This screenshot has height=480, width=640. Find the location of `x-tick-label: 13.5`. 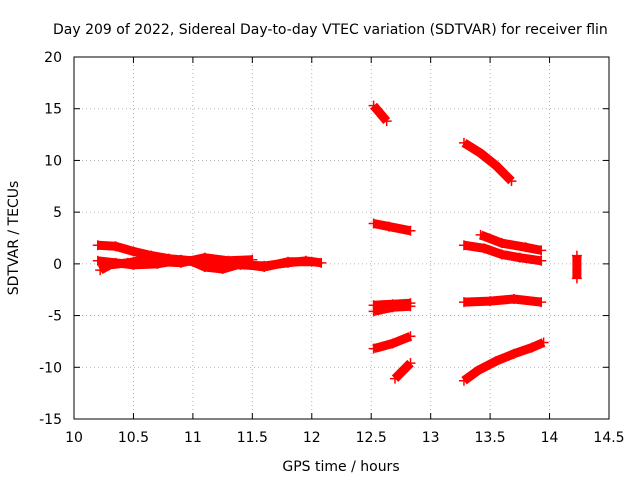

x-tick-label: 13.5 is located at coordinates (490, 438).